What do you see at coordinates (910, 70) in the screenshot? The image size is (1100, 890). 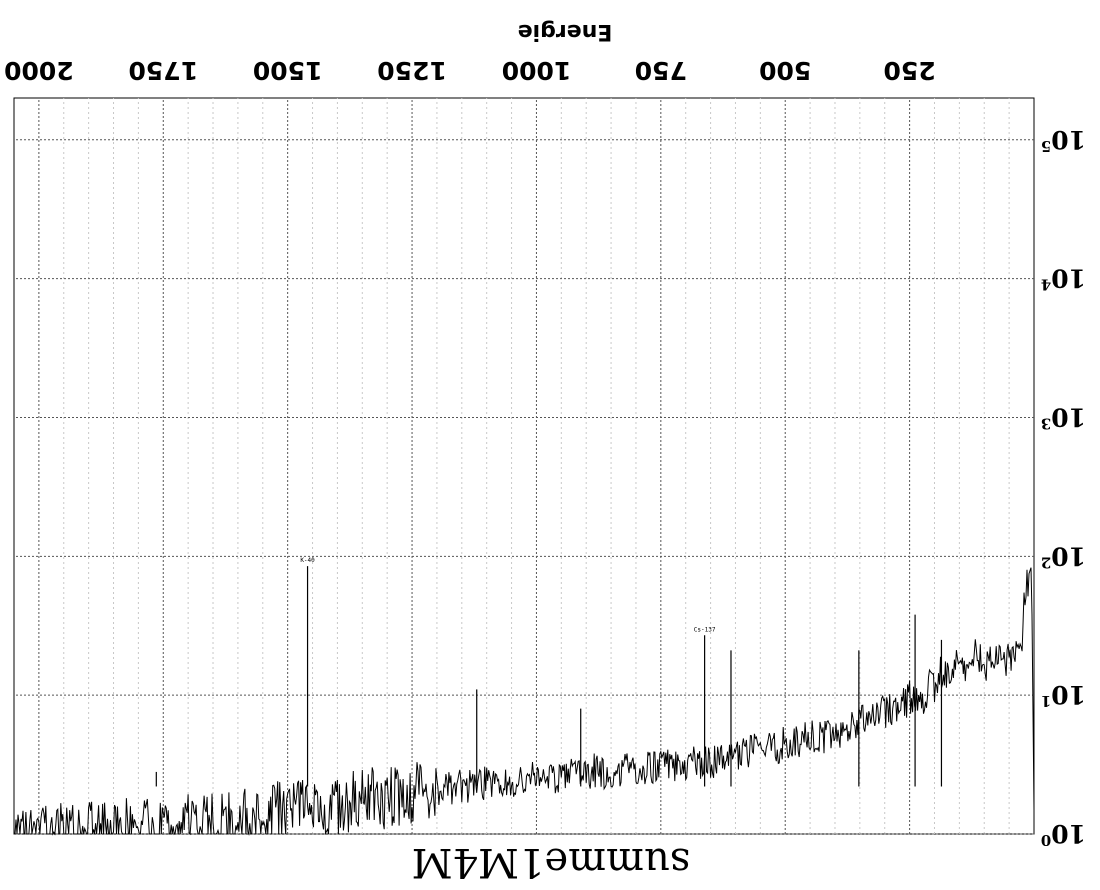 I see `x-tick-label: 250` at bounding box center [910, 70].